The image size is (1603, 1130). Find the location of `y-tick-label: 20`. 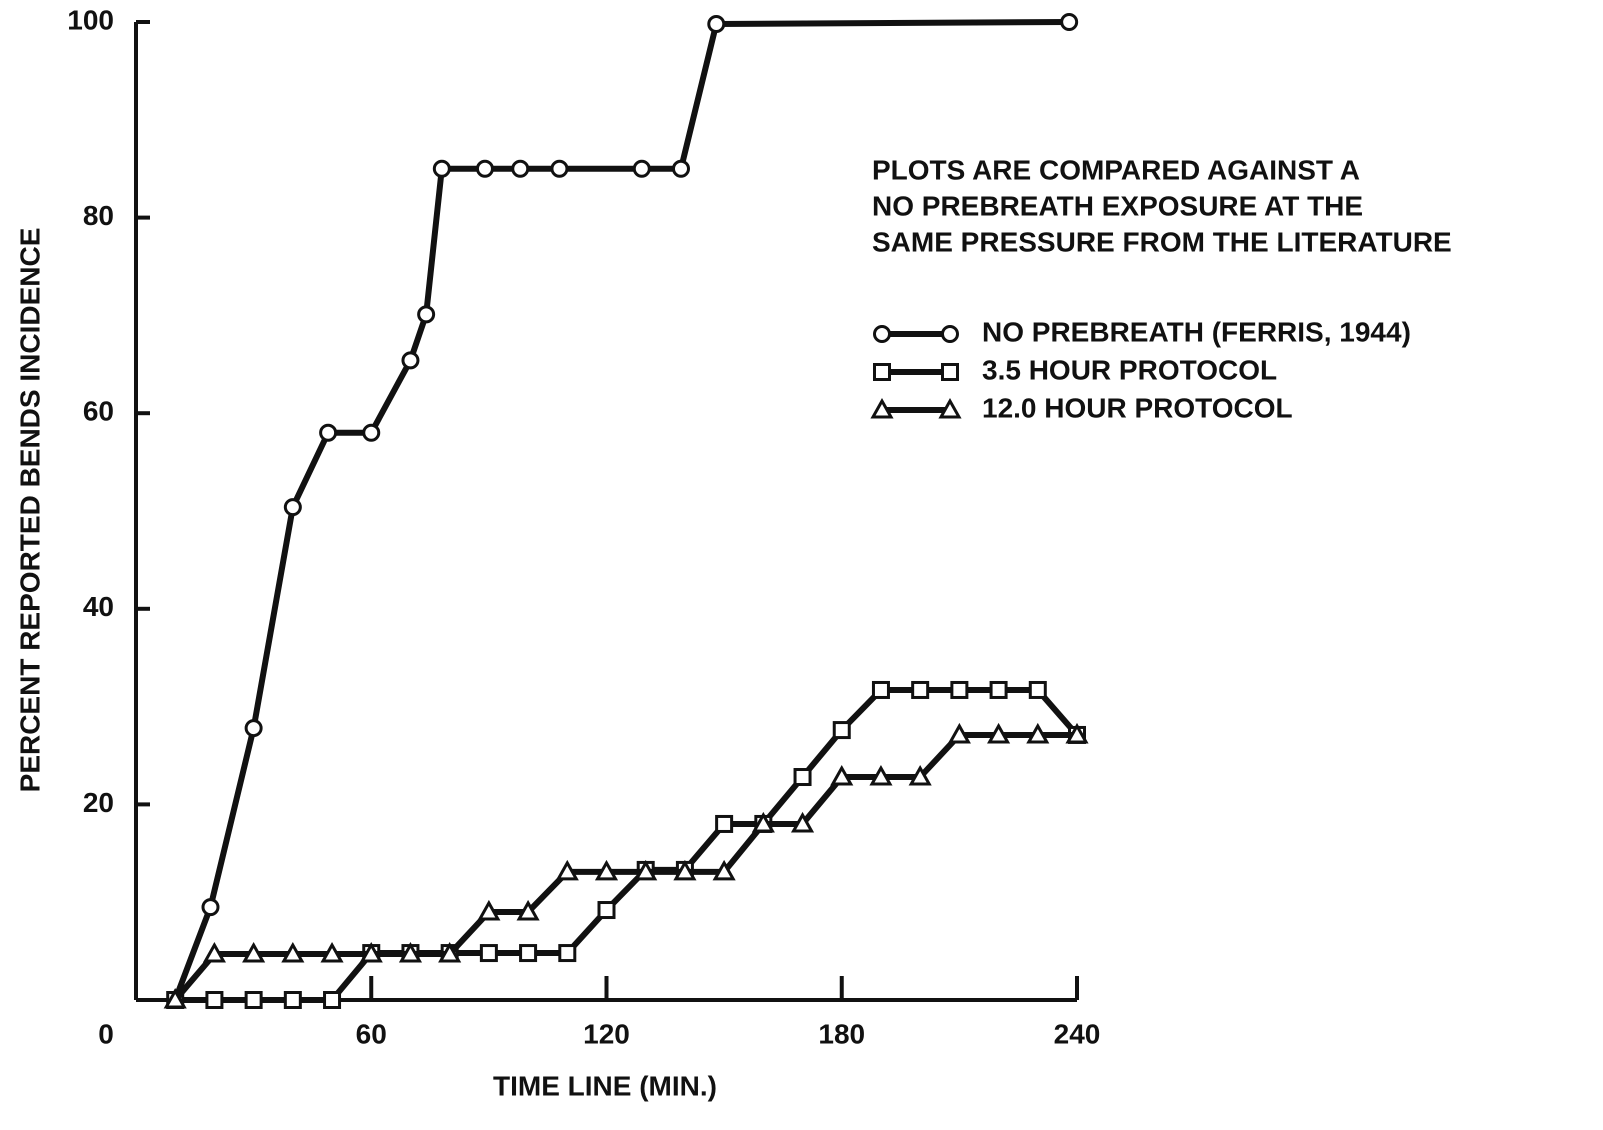

y-tick-label: 20 is located at coordinates (98, 802).